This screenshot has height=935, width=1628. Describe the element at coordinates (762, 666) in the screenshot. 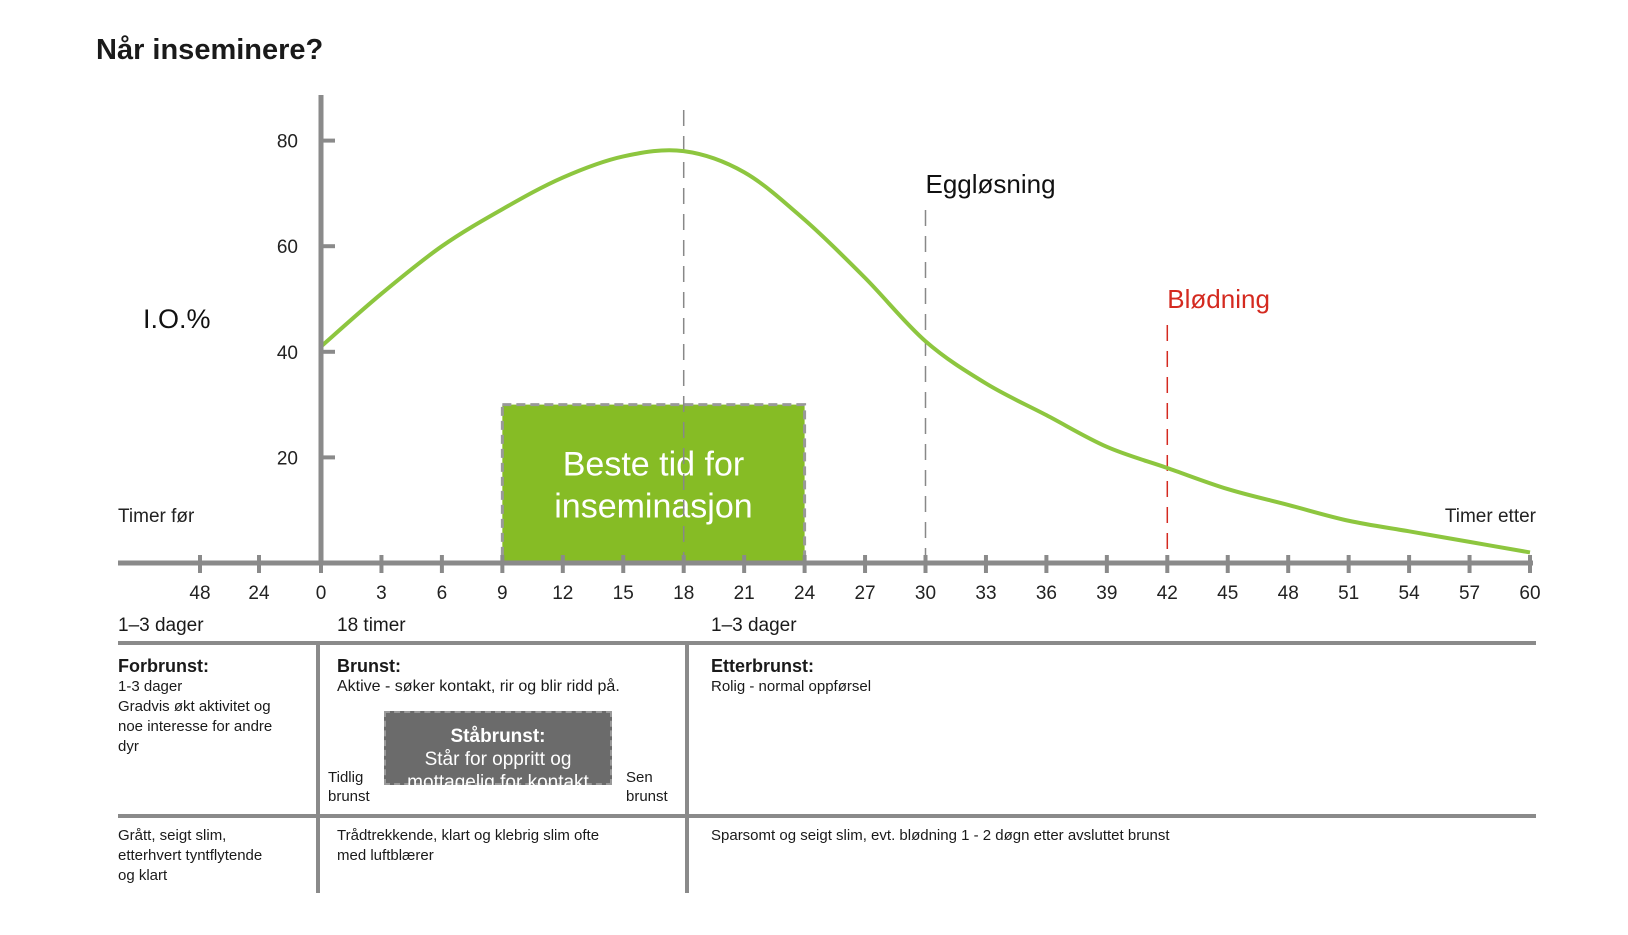

I see `phase-title: Etterbrunst:` at that location.